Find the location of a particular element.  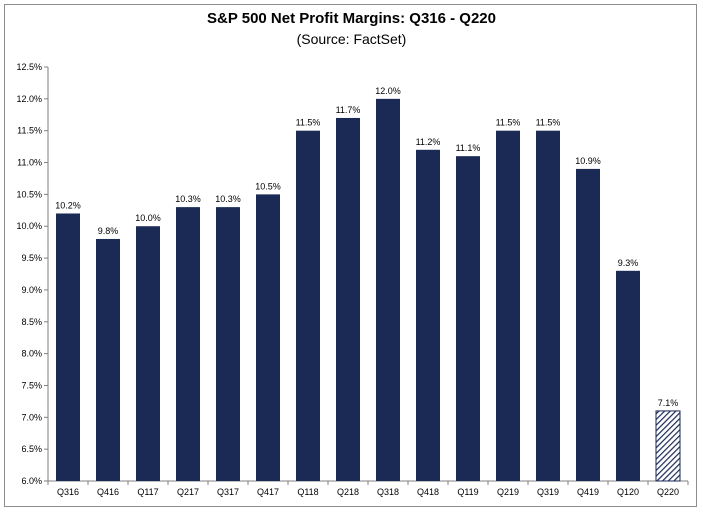

y-tick-label: 9.0% is located at coordinates (31, 290).